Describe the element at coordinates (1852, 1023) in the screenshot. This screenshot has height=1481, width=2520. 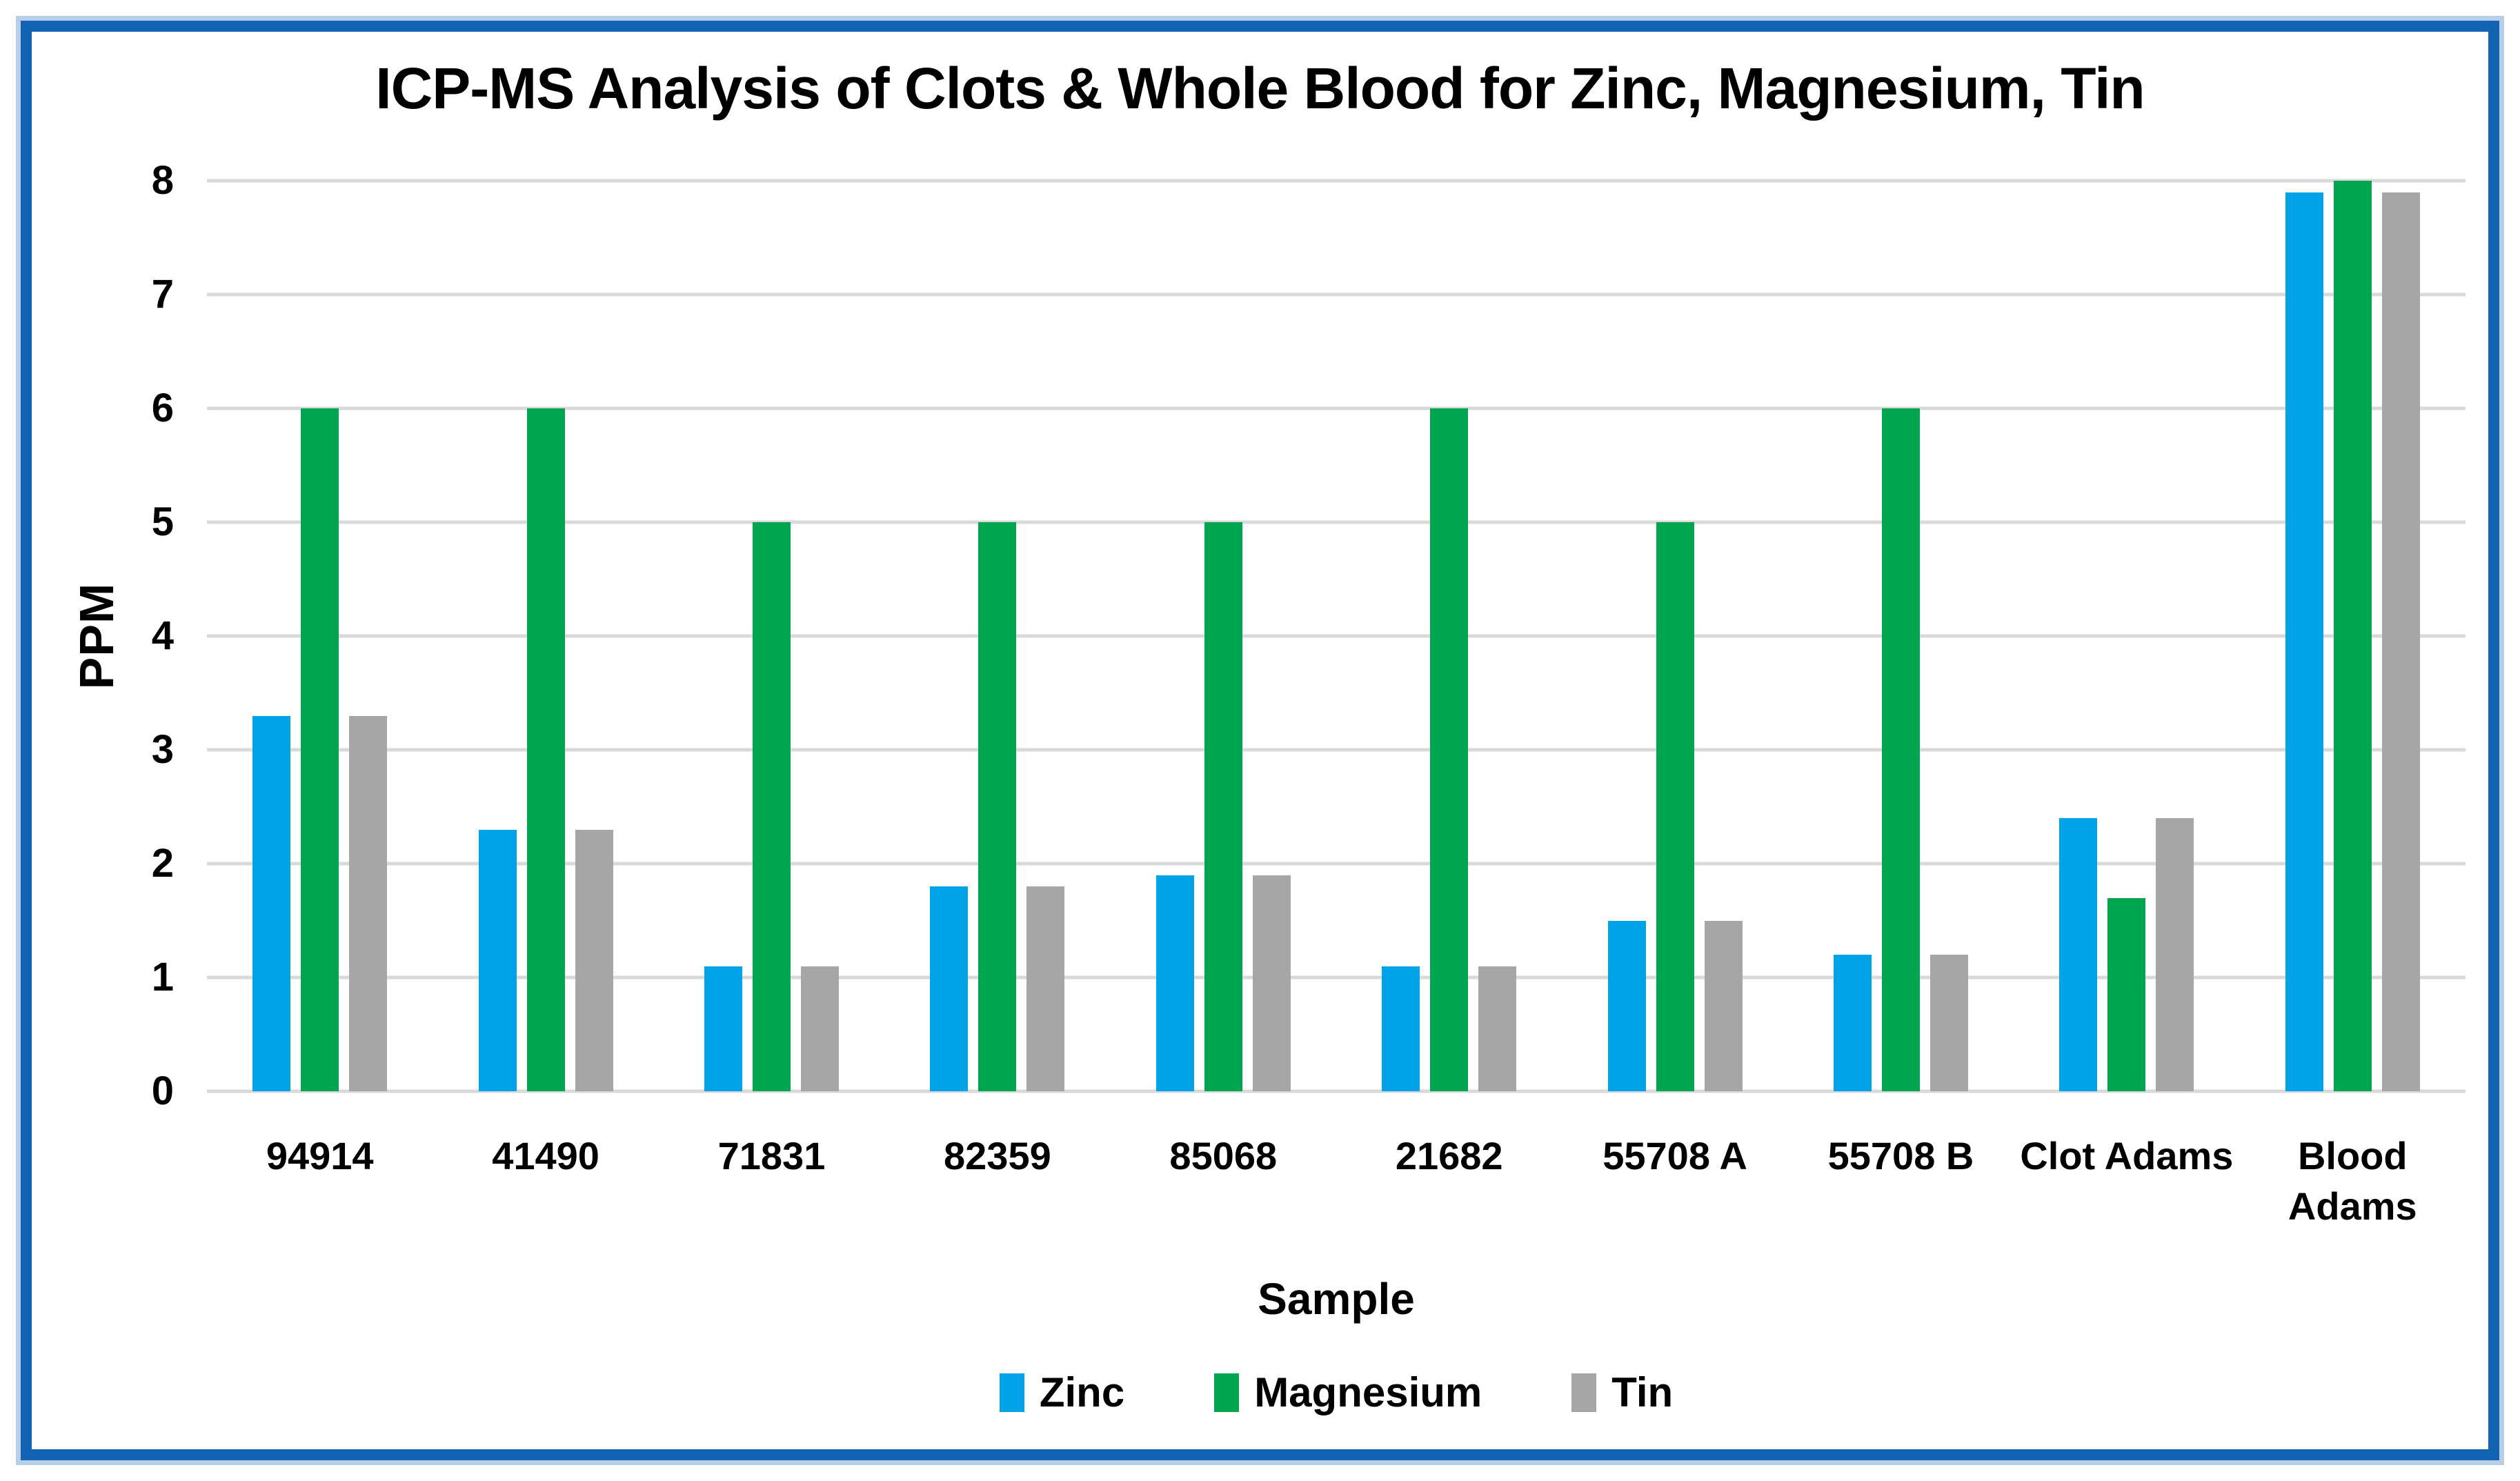
I see `bar-zinc-55708 B` at that location.